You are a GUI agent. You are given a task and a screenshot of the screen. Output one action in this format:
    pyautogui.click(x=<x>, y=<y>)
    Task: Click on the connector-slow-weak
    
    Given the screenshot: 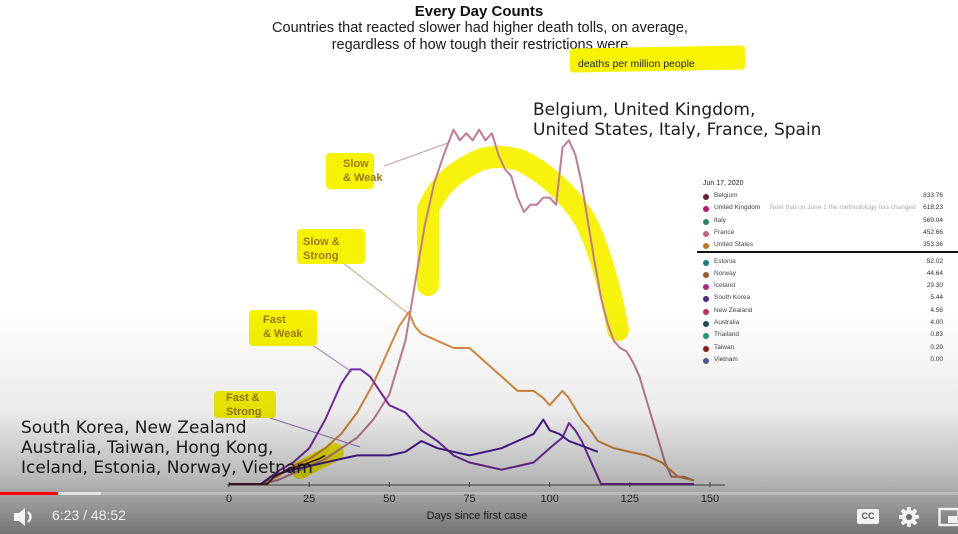 What is the action you would take?
    pyautogui.click(x=416, y=154)
    